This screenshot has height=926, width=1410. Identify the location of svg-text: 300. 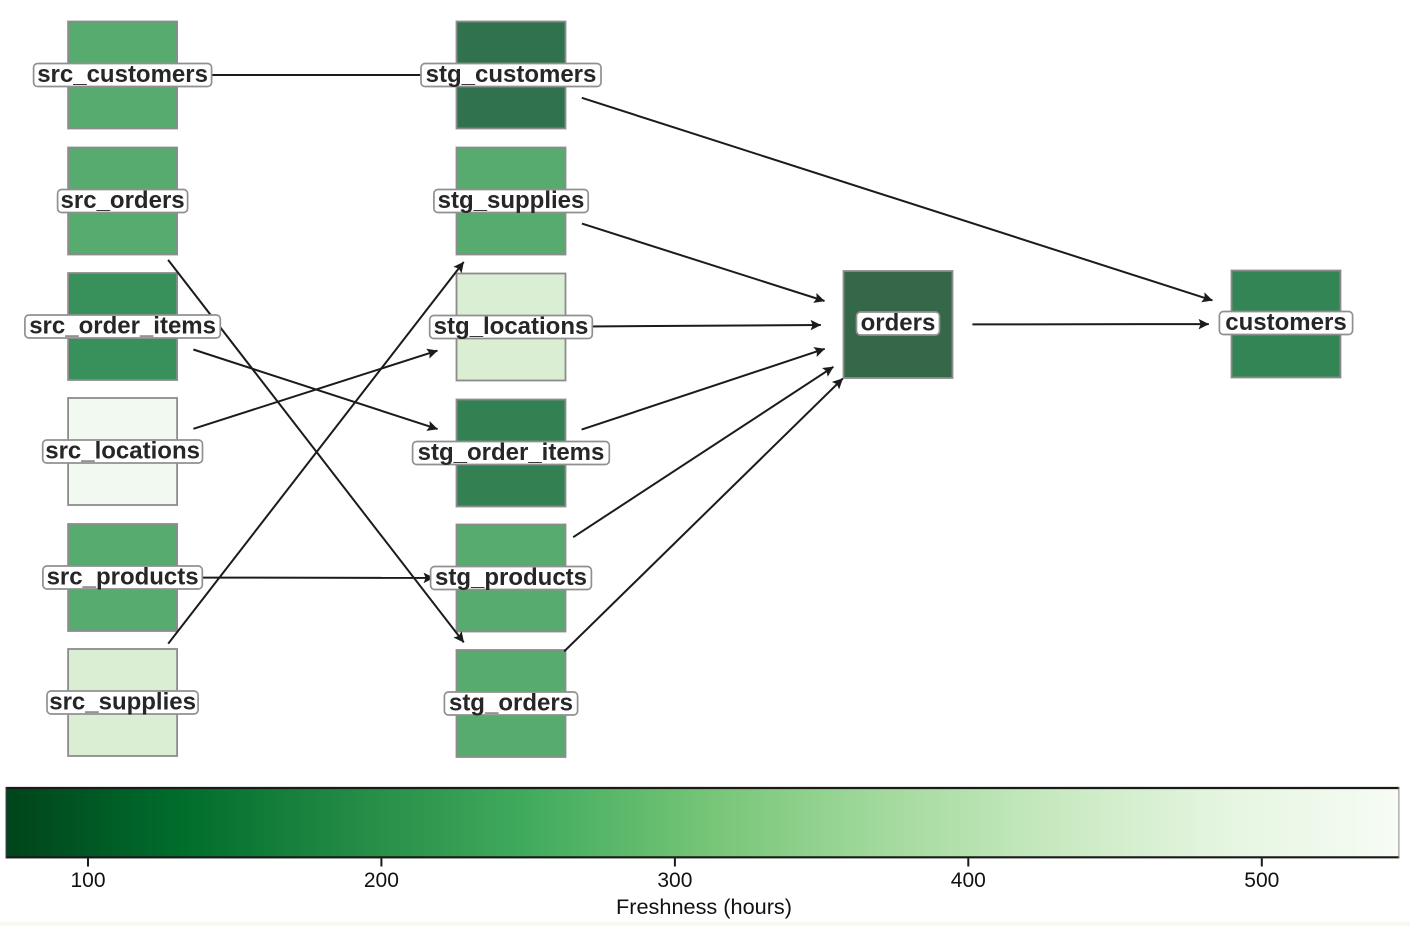
(674, 880).